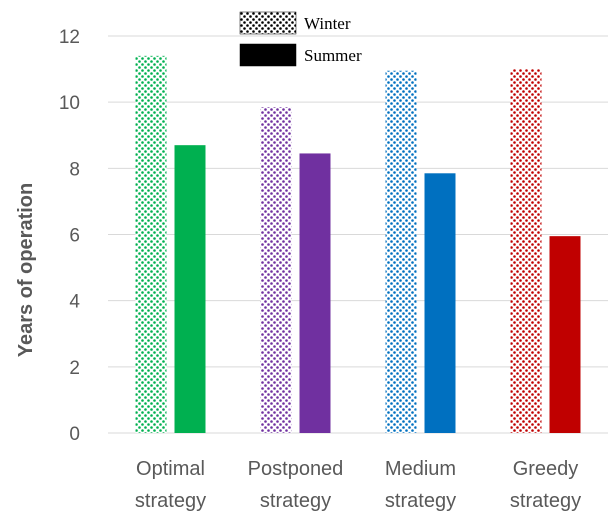 The height and width of the screenshot is (514, 613). I want to click on legend: Winter Summer, so click(300, 39).